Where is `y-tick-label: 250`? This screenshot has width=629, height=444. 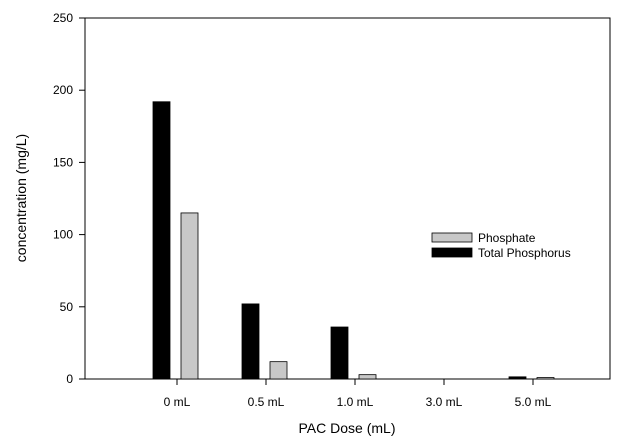 y-tick-label: 250 is located at coordinates (63, 18).